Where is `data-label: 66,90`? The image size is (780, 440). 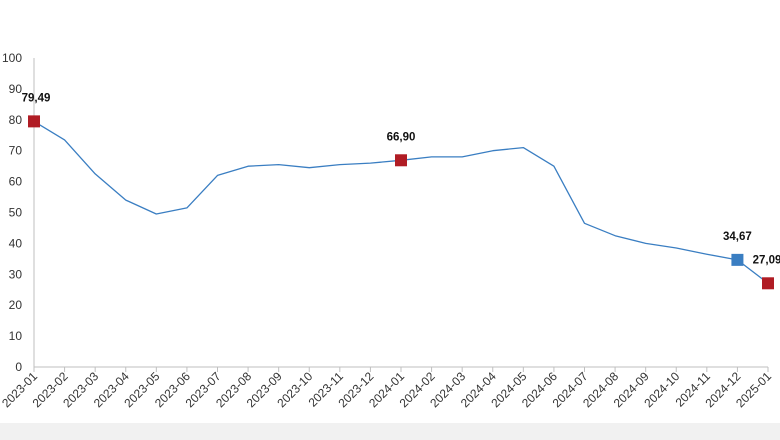 data-label: 66,90 is located at coordinates (401, 137).